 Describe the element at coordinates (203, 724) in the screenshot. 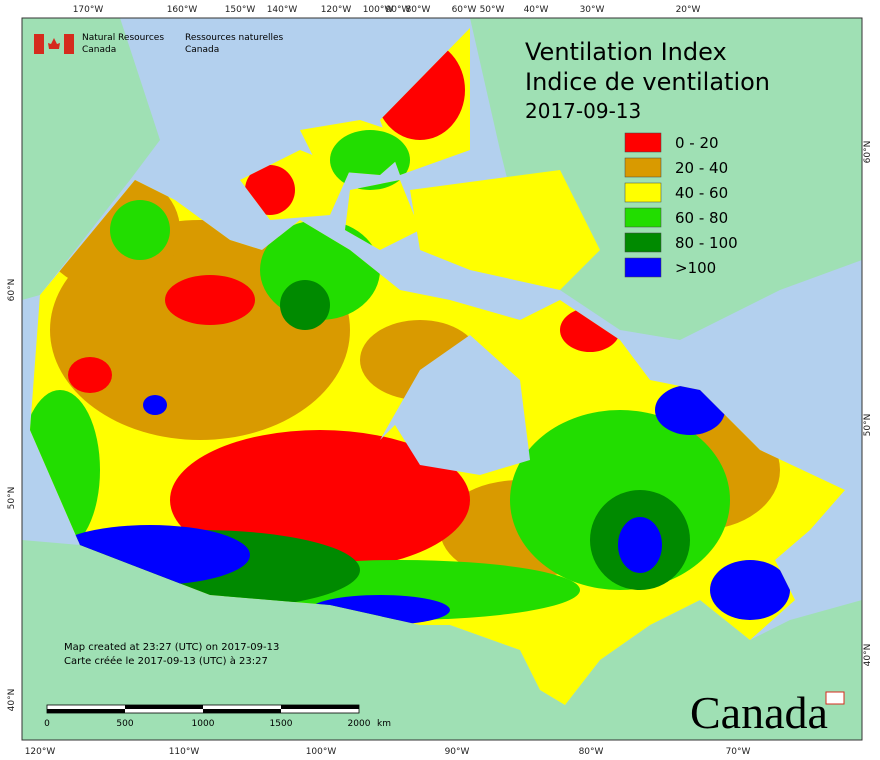

I see `scale-label: 1000` at that location.